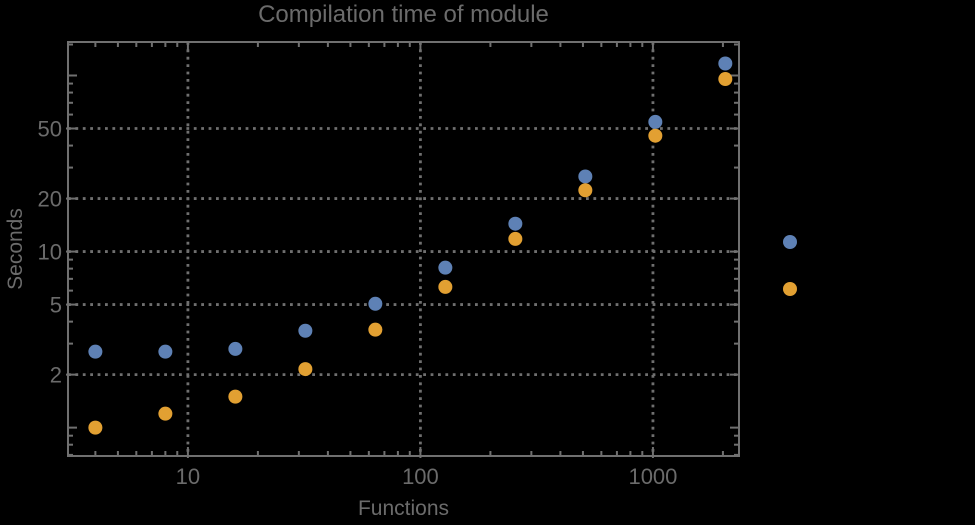 The width and height of the screenshot is (975, 525). I want to click on legend-marker-blue, so click(790, 242).